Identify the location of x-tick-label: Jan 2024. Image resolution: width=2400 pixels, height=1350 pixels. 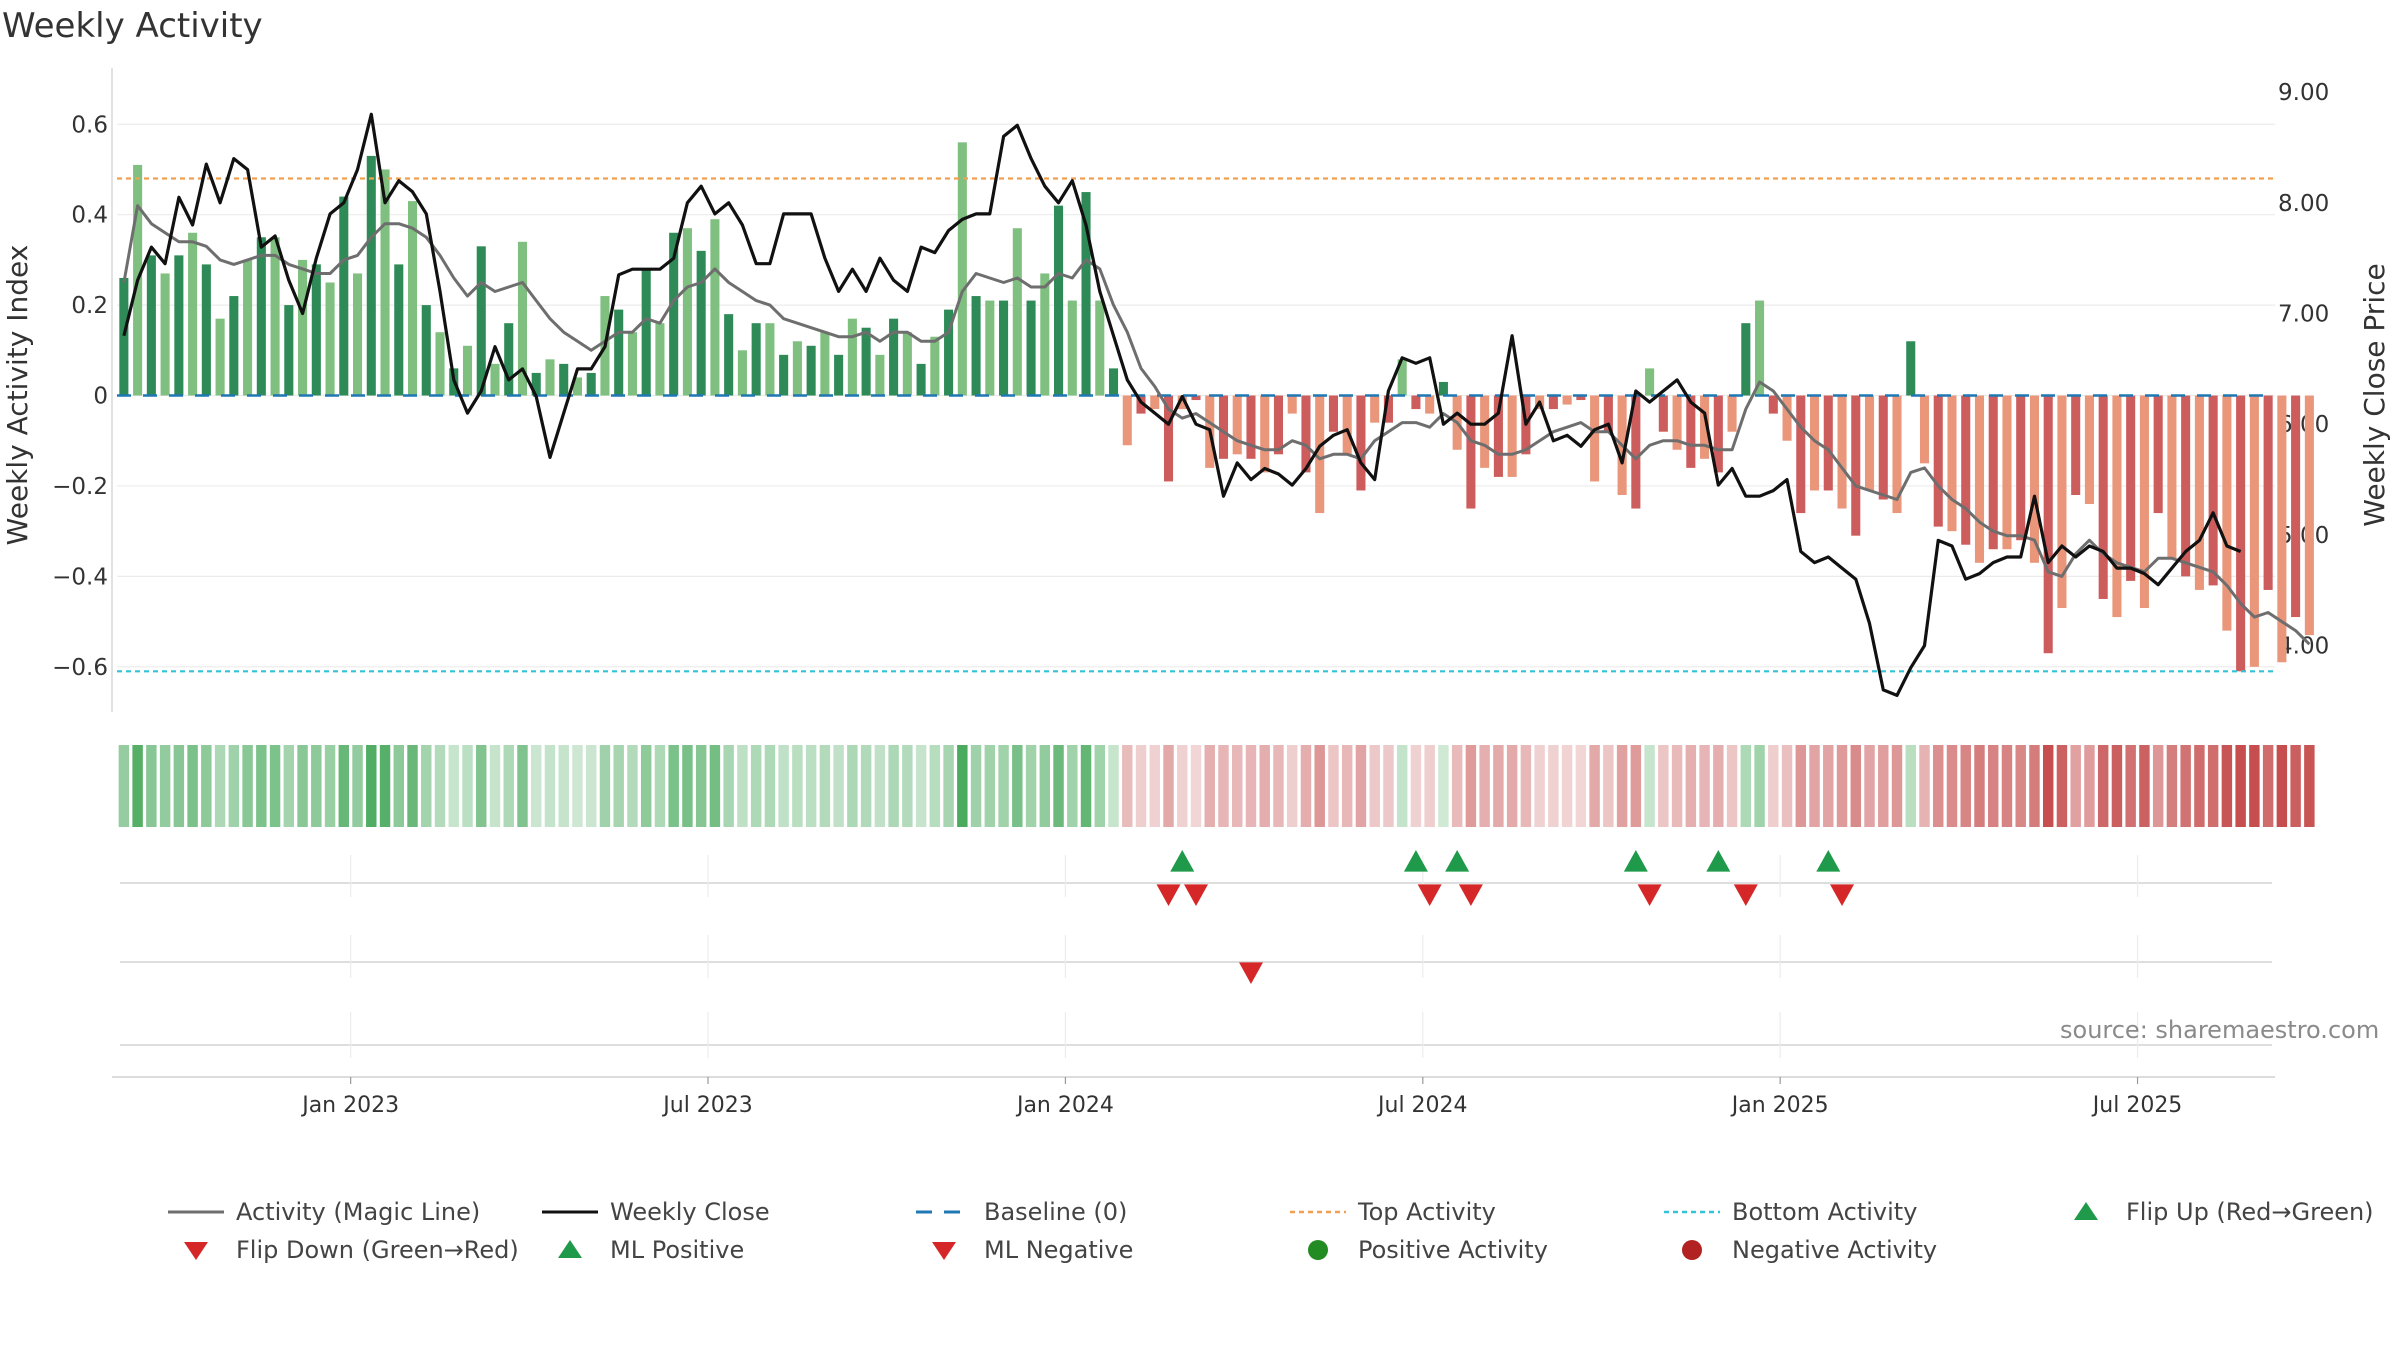
(1064, 1105).